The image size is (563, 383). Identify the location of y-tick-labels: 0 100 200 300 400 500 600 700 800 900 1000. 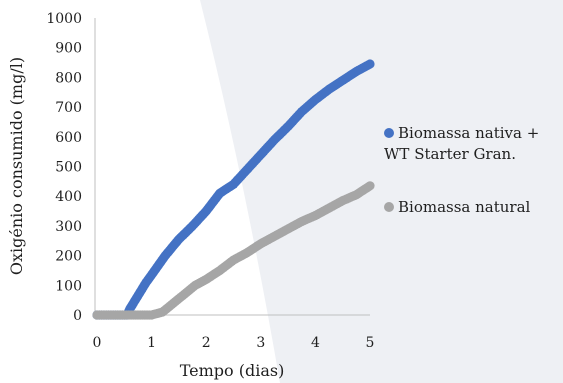
(64, 167).